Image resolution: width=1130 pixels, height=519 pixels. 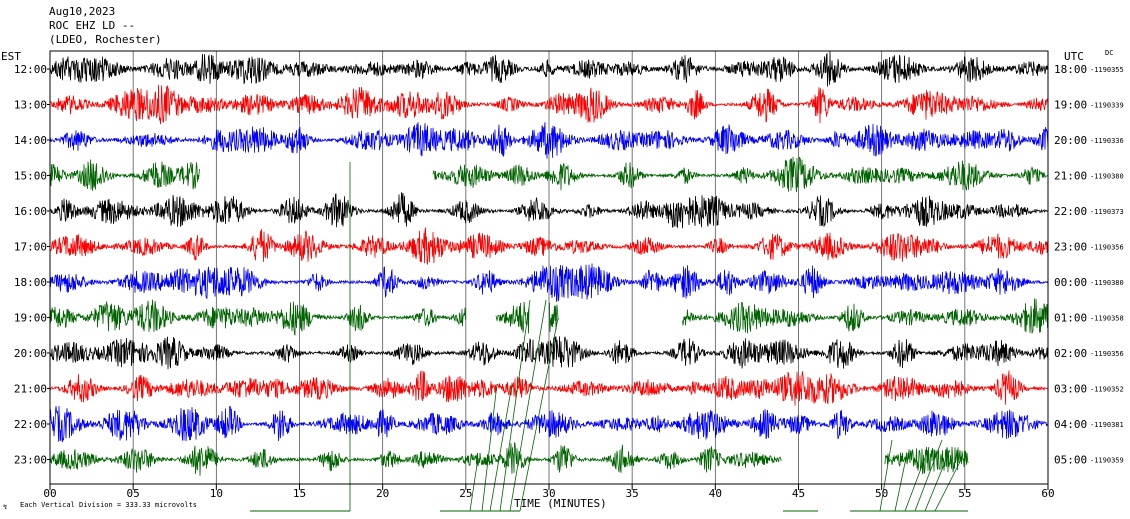 I want to click on dc-offset-label: -1190355, so click(x=1107, y=70).